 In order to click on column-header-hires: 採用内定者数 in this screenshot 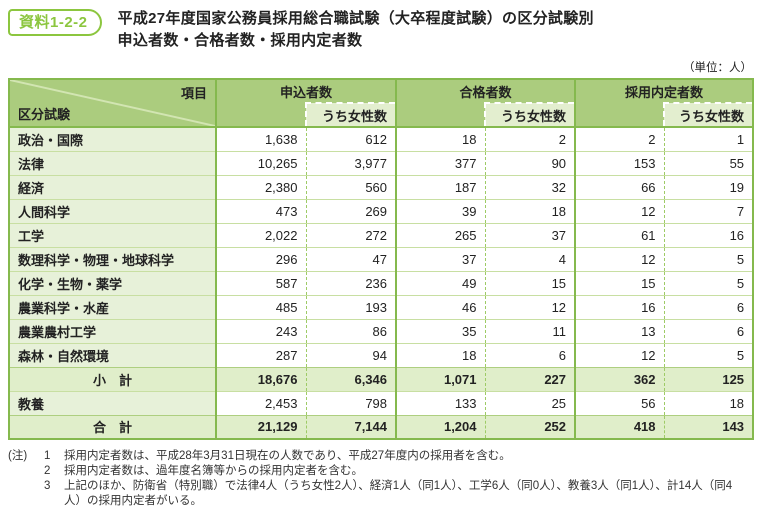, I will do `click(664, 91)`.